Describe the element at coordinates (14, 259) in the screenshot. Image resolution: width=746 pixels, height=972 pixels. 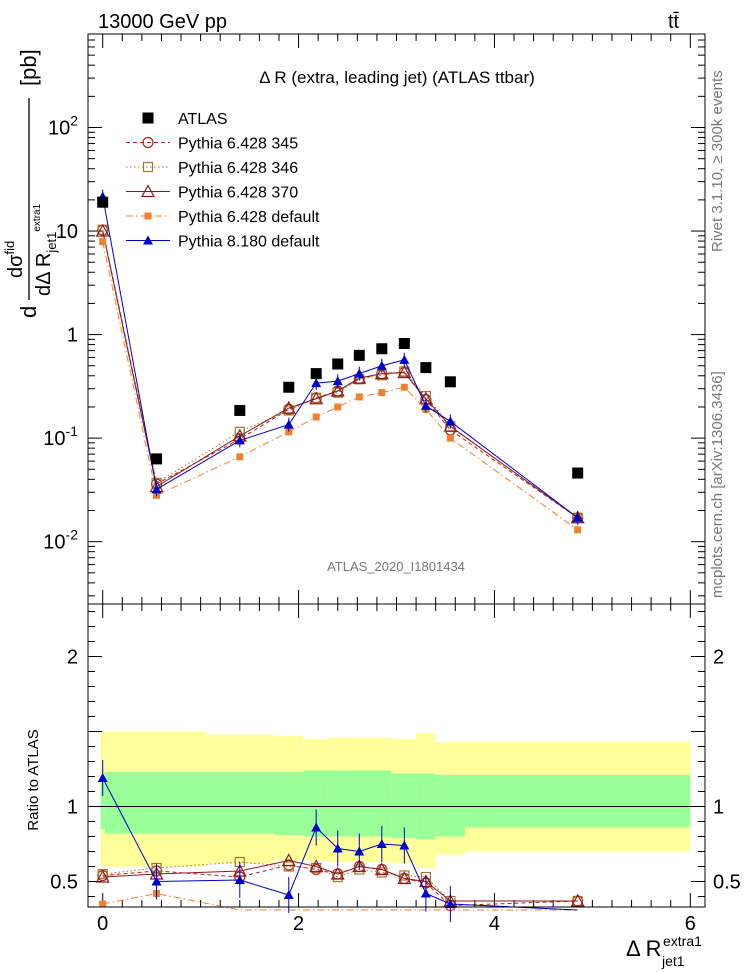
I see `svg-text: dσfid` at that location.